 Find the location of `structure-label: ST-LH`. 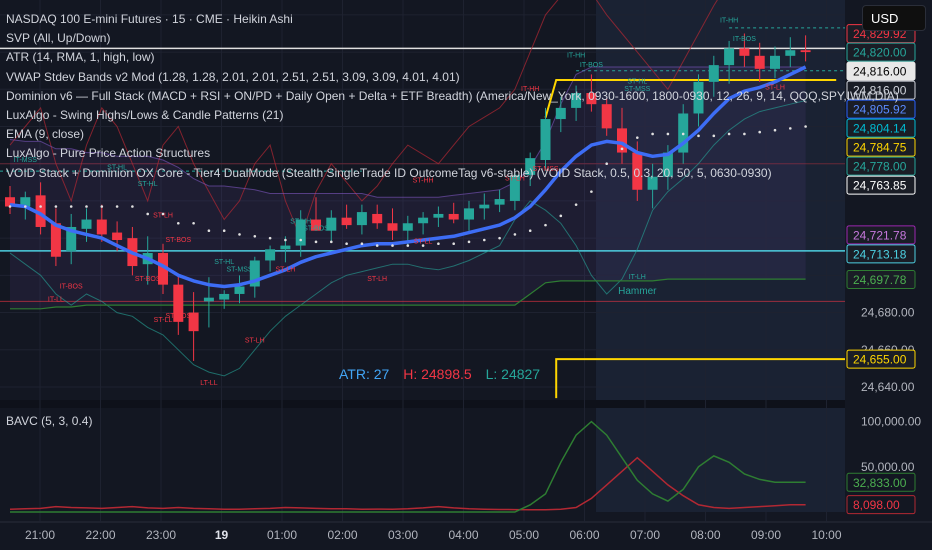

structure-label: ST-LH is located at coordinates (515, 178).